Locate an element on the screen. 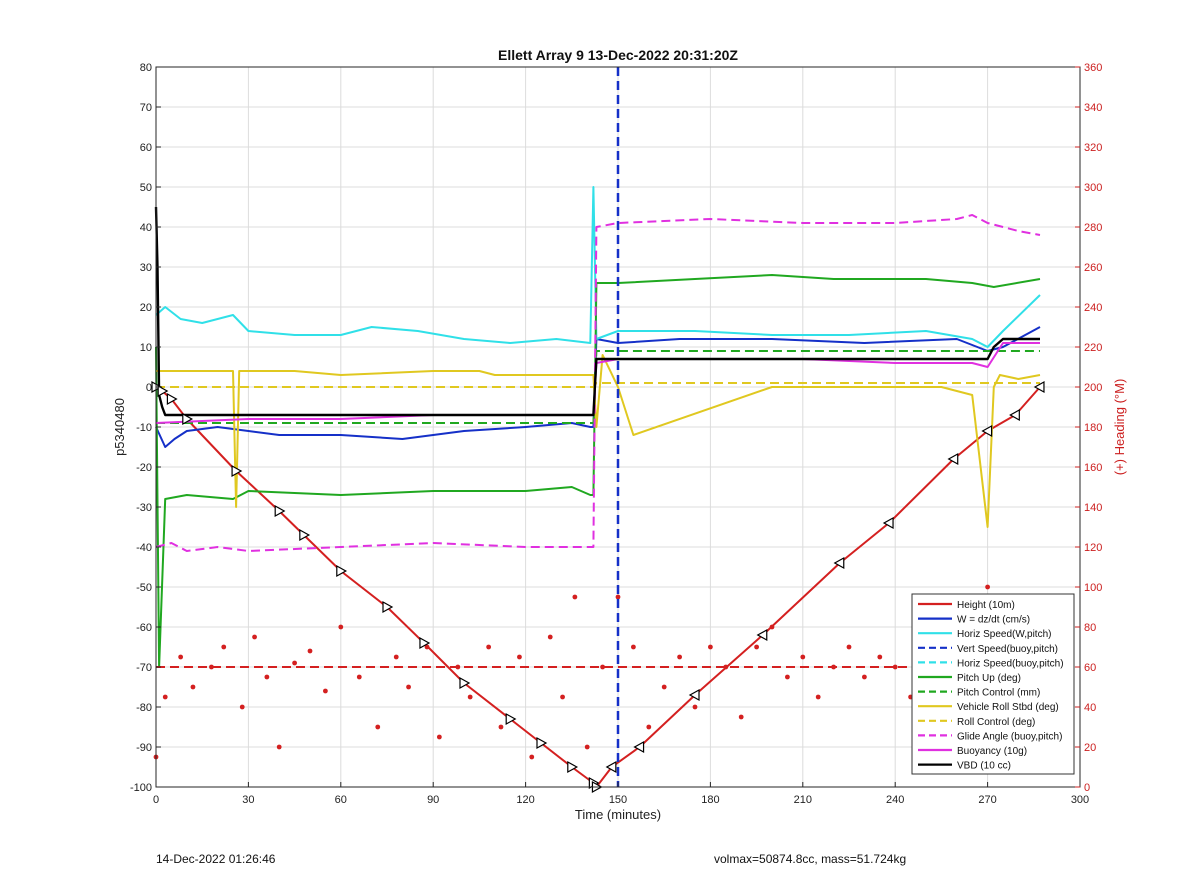 The width and height of the screenshot is (1200, 885). y-tick-label-left: -30 is located at coordinates (144, 508).